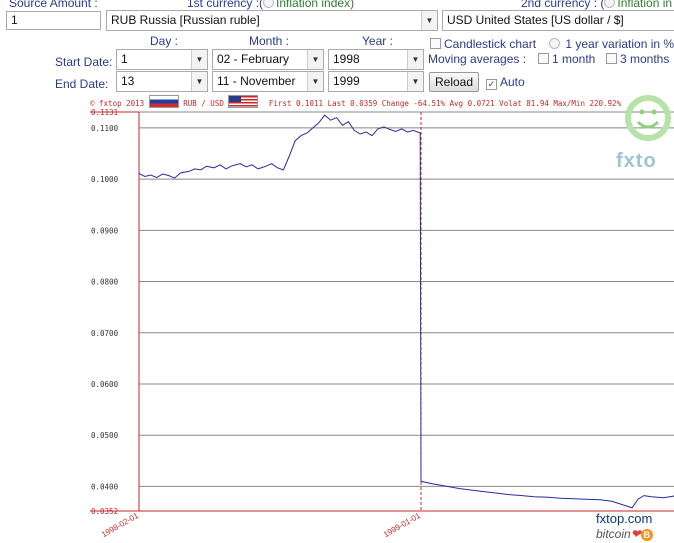 Image resolution: width=674 pixels, height=543 pixels. What do you see at coordinates (128, 81) in the screenshot?
I see `end-day-value: 13` at bounding box center [128, 81].